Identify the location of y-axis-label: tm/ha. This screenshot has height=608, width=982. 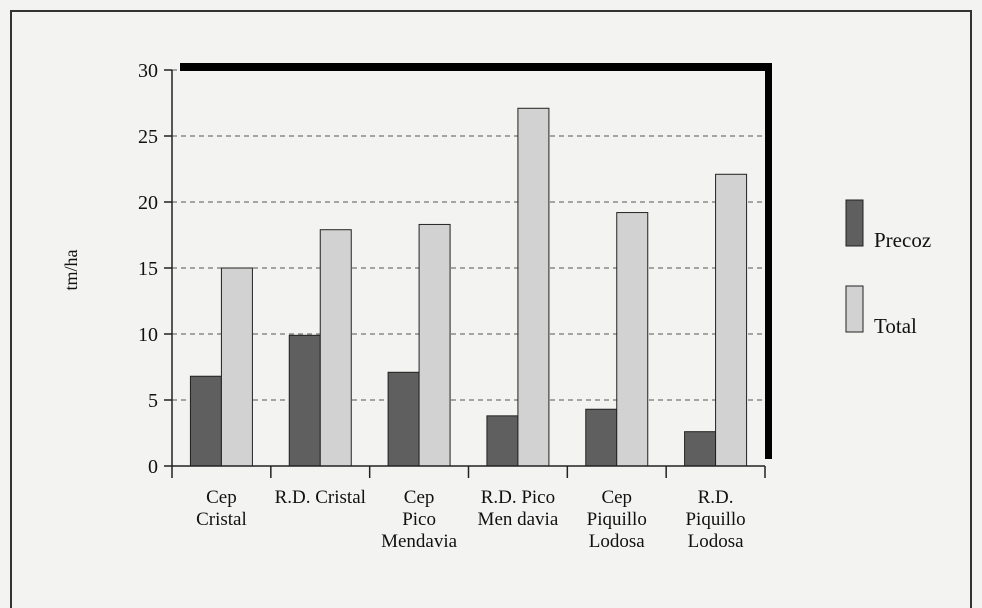
(71, 269).